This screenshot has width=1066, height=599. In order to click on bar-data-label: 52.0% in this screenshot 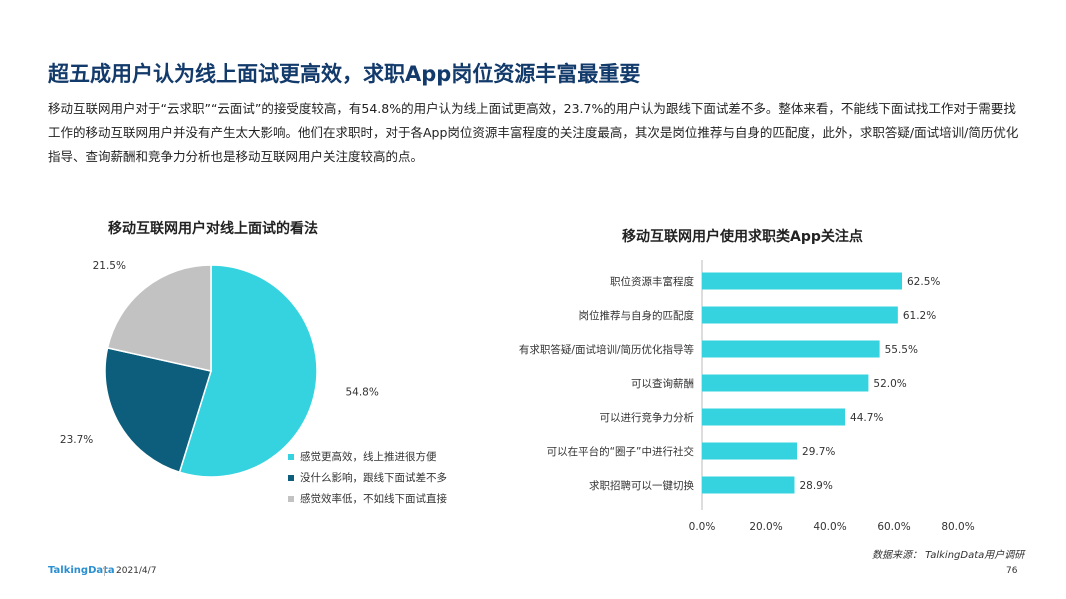, I will do `click(889, 384)`.